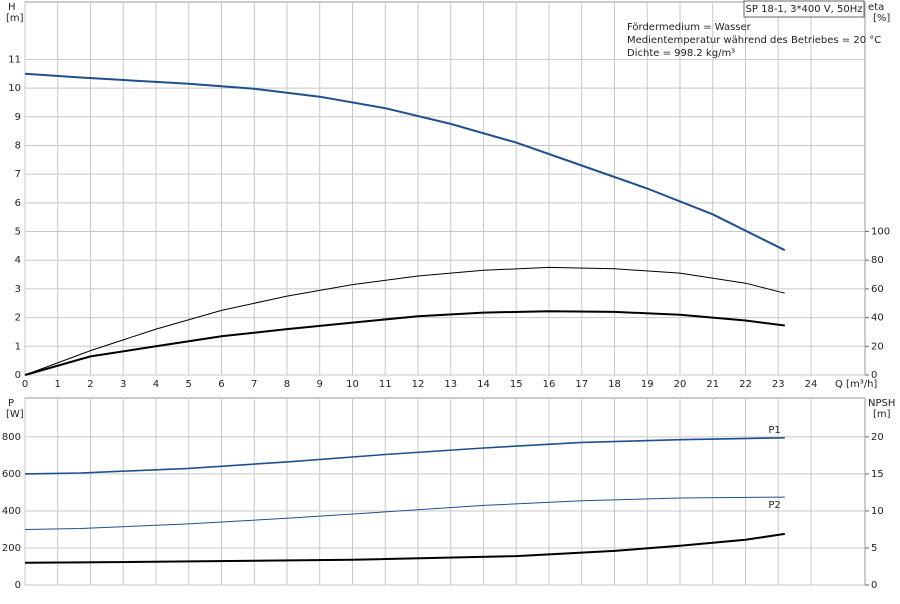  I want to click on y2-tick-label: 60, so click(877, 289).